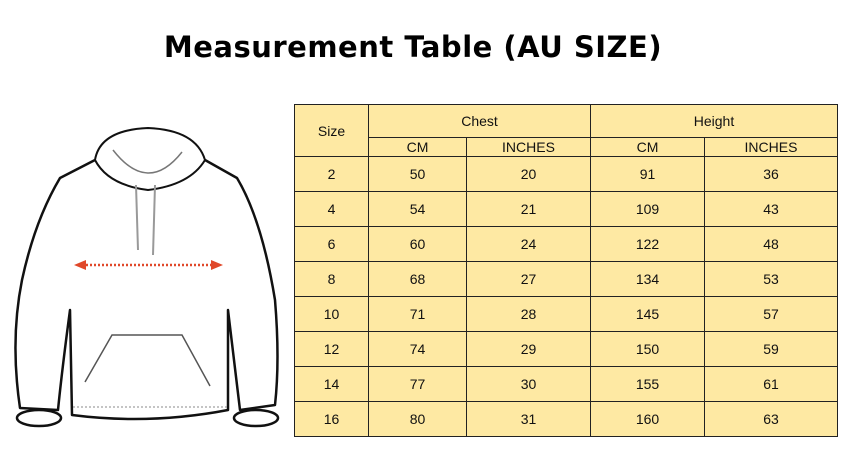 This screenshot has height=472, width=862. I want to click on cell-height-cm: 122, so click(647, 244).